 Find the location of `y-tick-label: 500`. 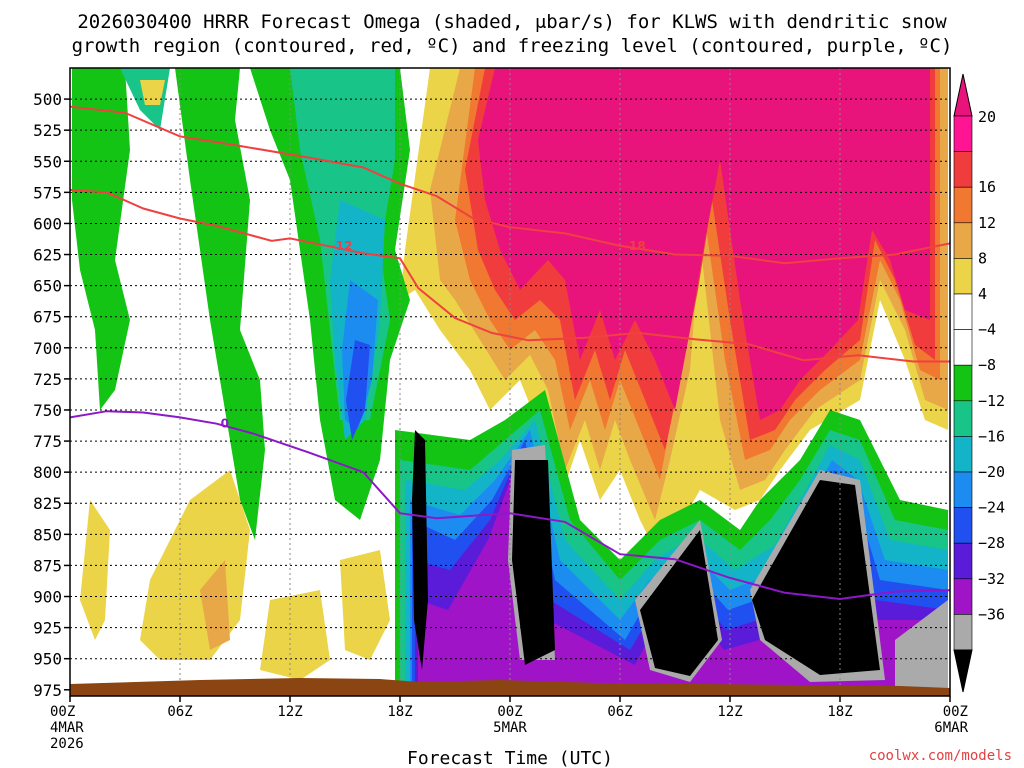

y-tick-label: 500 is located at coordinates (47, 99).